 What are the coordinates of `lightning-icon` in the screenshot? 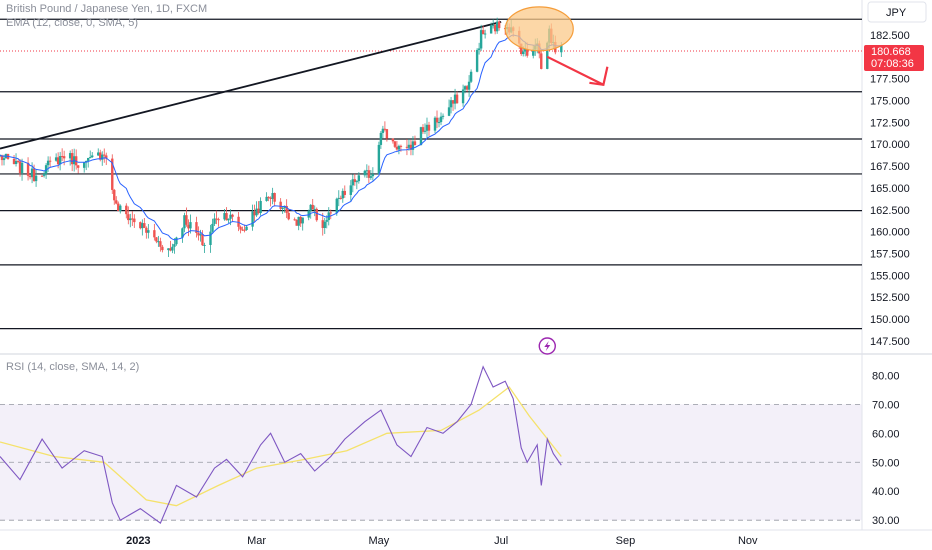 It's located at (547, 346).